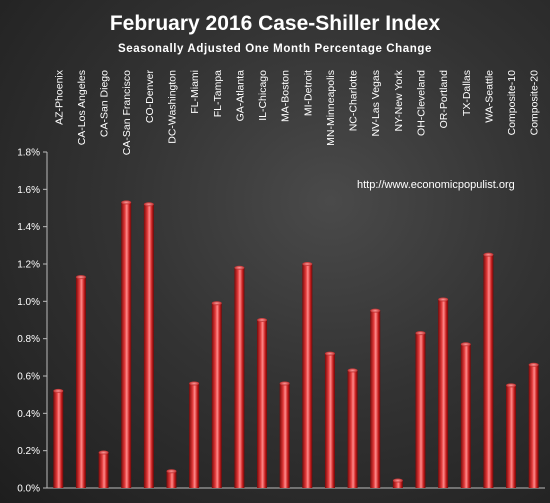 The width and height of the screenshot is (550, 503). Describe the element at coordinates (354, 100) in the screenshot. I see `category-label: NC-Charlotte` at that location.